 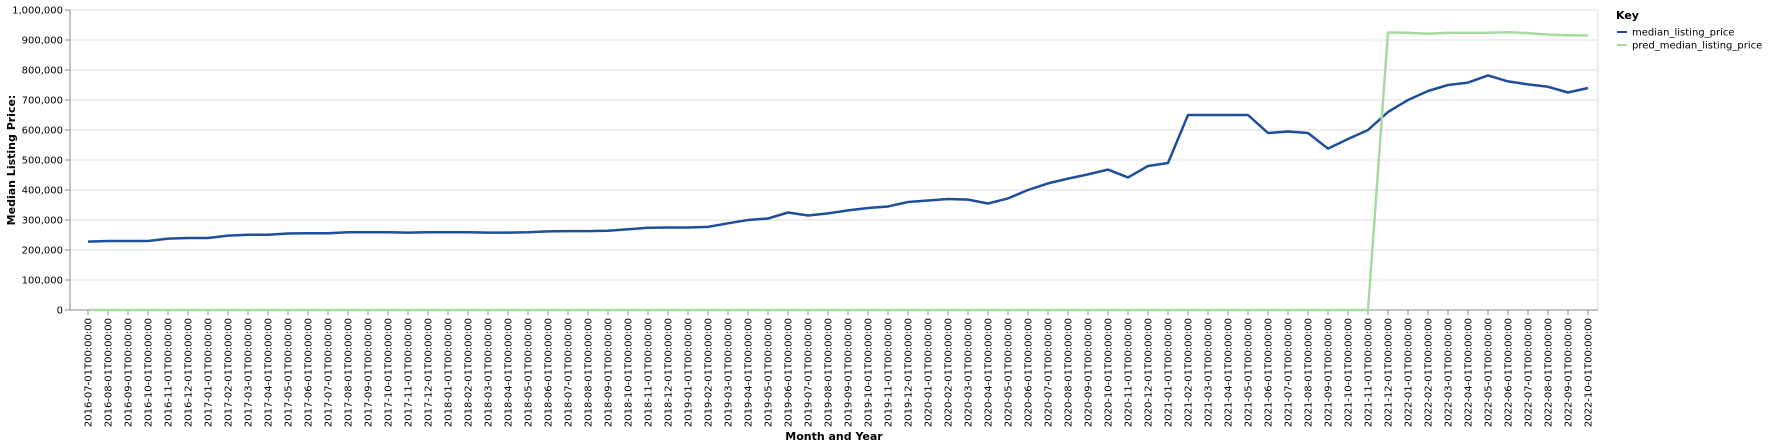 I want to click on x-tick-label: 2017-05-01T00:00:00, so click(x=289, y=372).